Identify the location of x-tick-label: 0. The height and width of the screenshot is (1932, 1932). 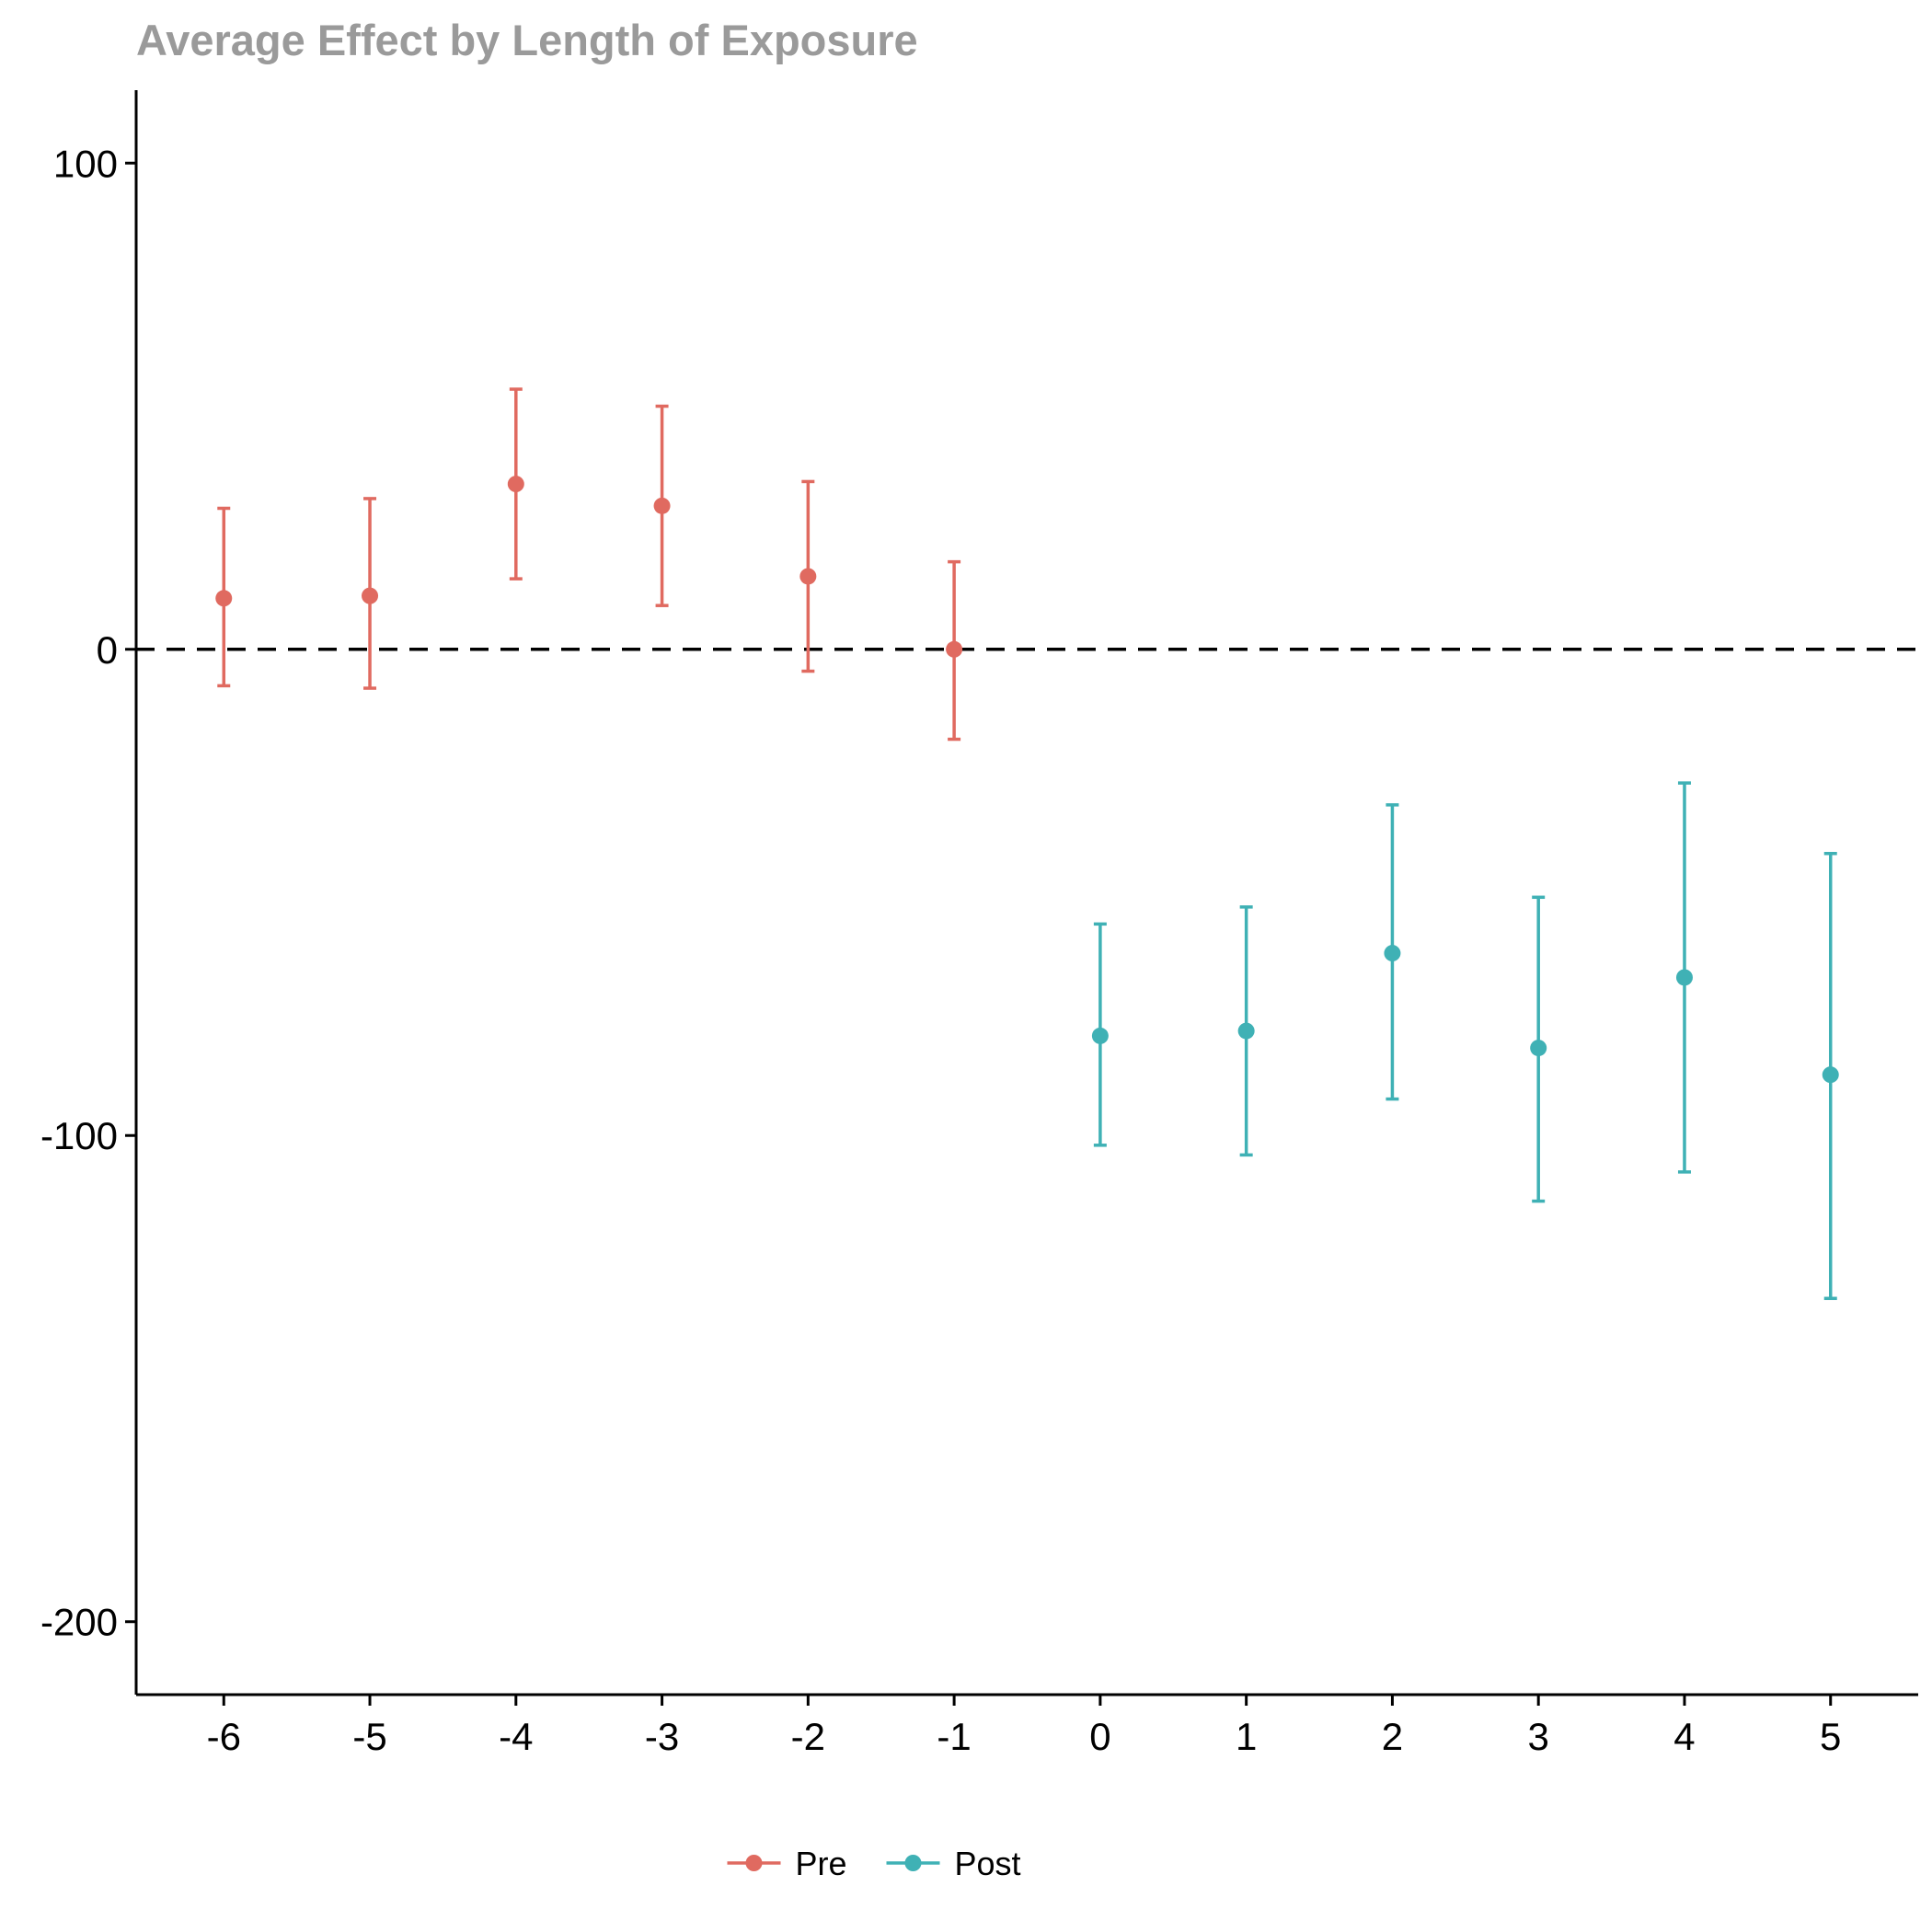
(1099, 1736).